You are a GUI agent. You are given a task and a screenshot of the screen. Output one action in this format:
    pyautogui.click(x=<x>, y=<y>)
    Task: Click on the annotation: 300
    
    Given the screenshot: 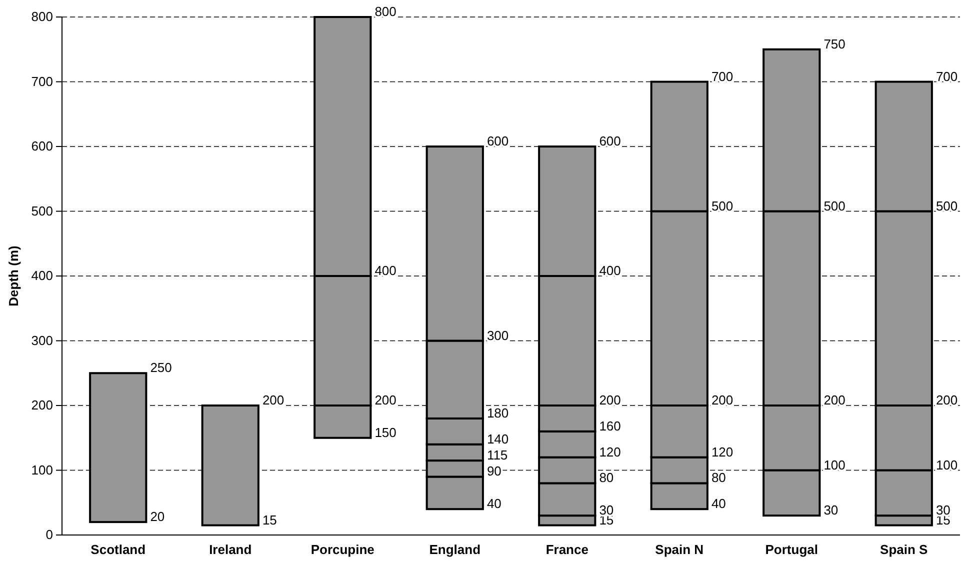 What is the action you would take?
    pyautogui.click(x=497, y=335)
    